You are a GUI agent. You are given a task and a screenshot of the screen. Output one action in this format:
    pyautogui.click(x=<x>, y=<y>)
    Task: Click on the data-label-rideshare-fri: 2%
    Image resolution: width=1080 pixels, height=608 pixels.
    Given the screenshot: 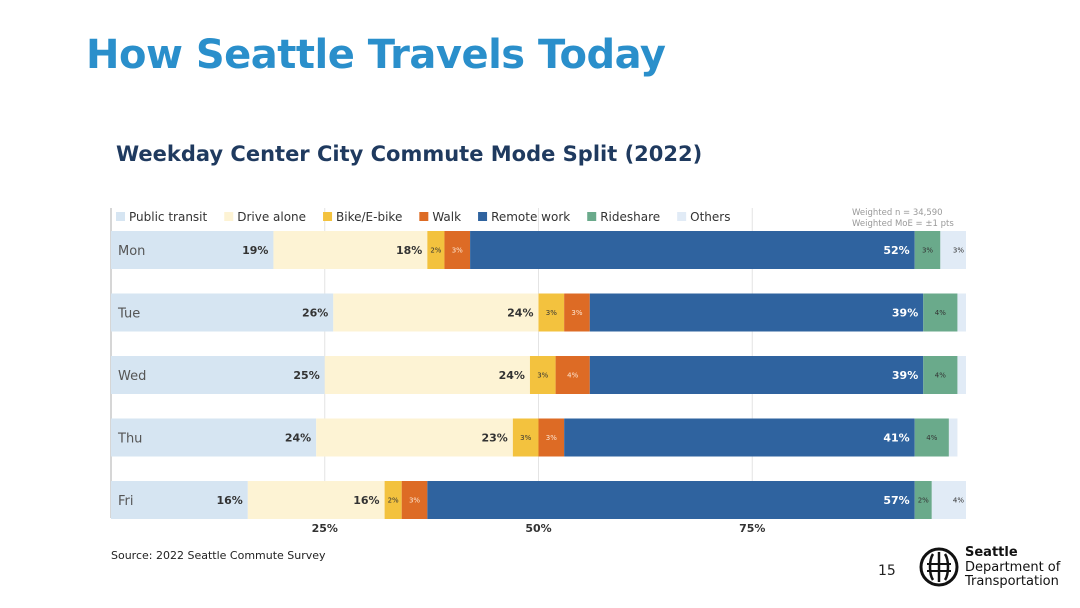 What is the action you would take?
    pyautogui.click(x=923, y=501)
    